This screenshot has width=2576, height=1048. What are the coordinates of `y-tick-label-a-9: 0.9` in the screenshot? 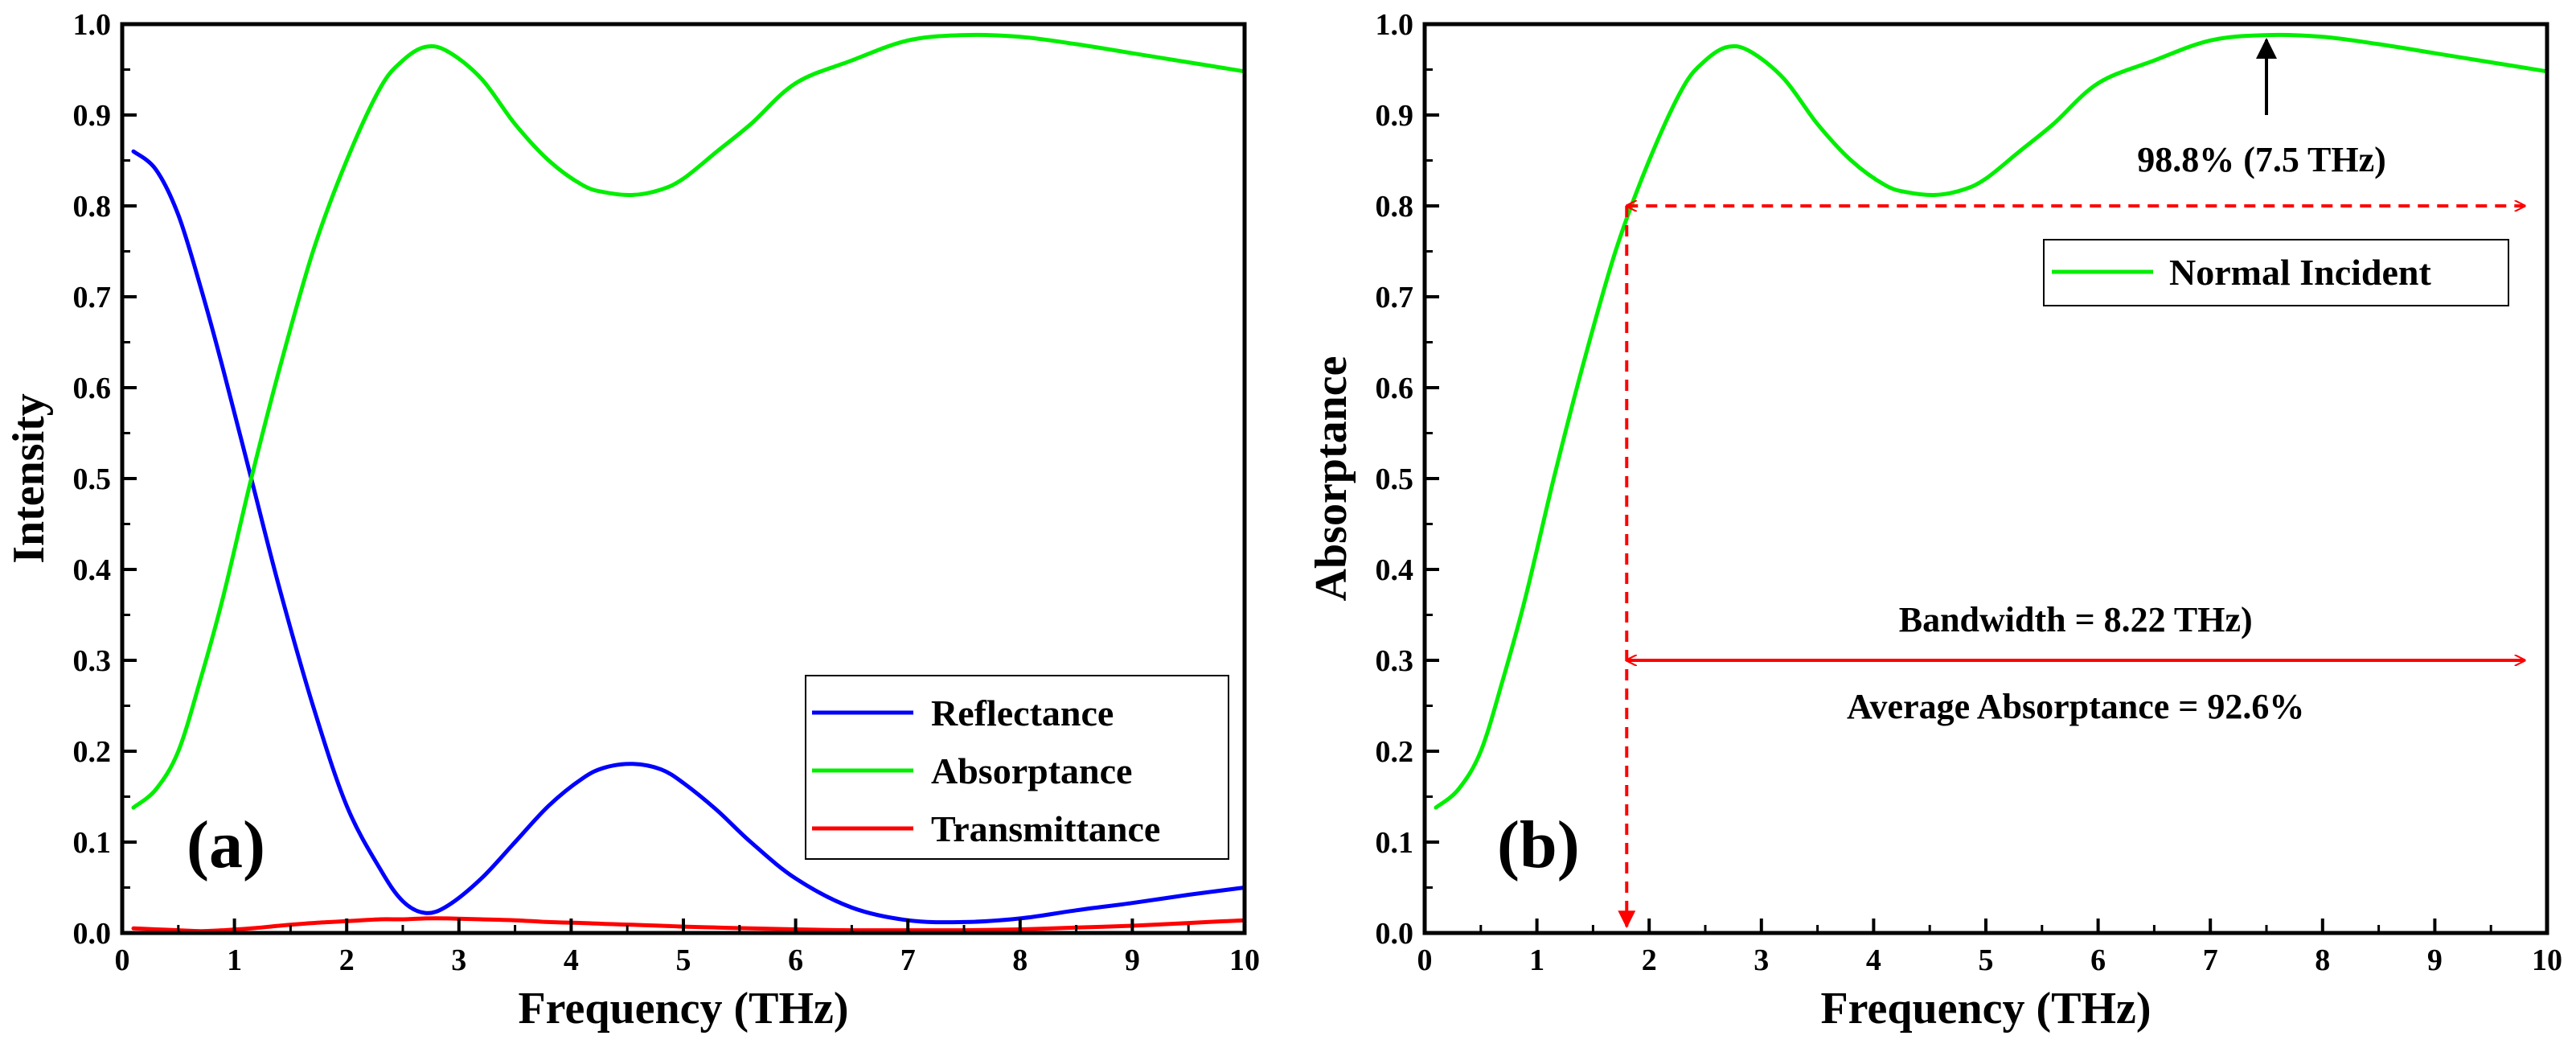 It's located at (92, 116).